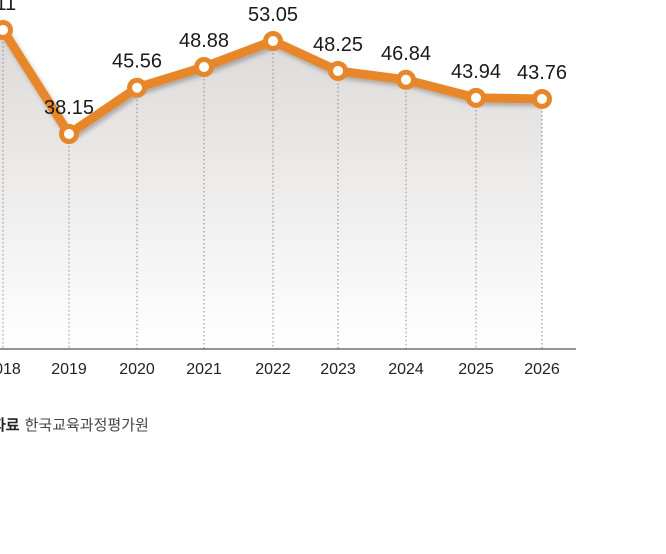 The width and height of the screenshot is (666, 554). What do you see at coordinates (338, 45) in the screenshot?
I see `data-label: 48.25` at bounding box center [338, 45].